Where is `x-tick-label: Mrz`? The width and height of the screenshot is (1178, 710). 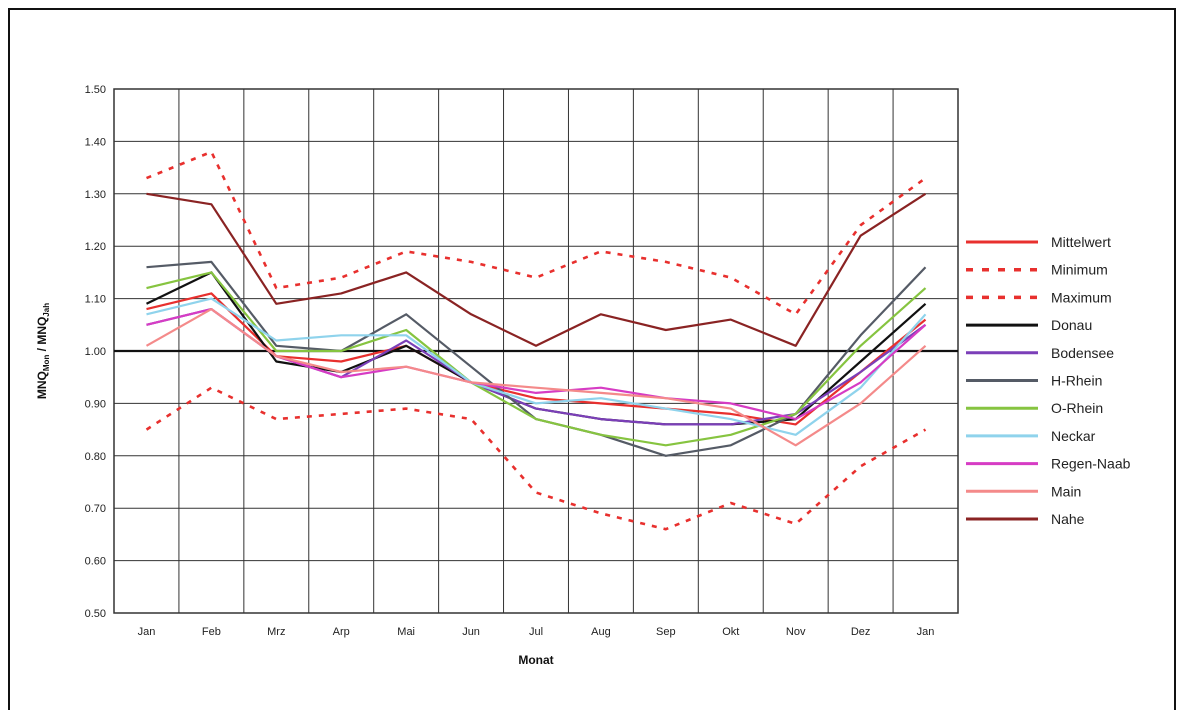
x-tick-label: Mrz is located at coordinates (276, 632).